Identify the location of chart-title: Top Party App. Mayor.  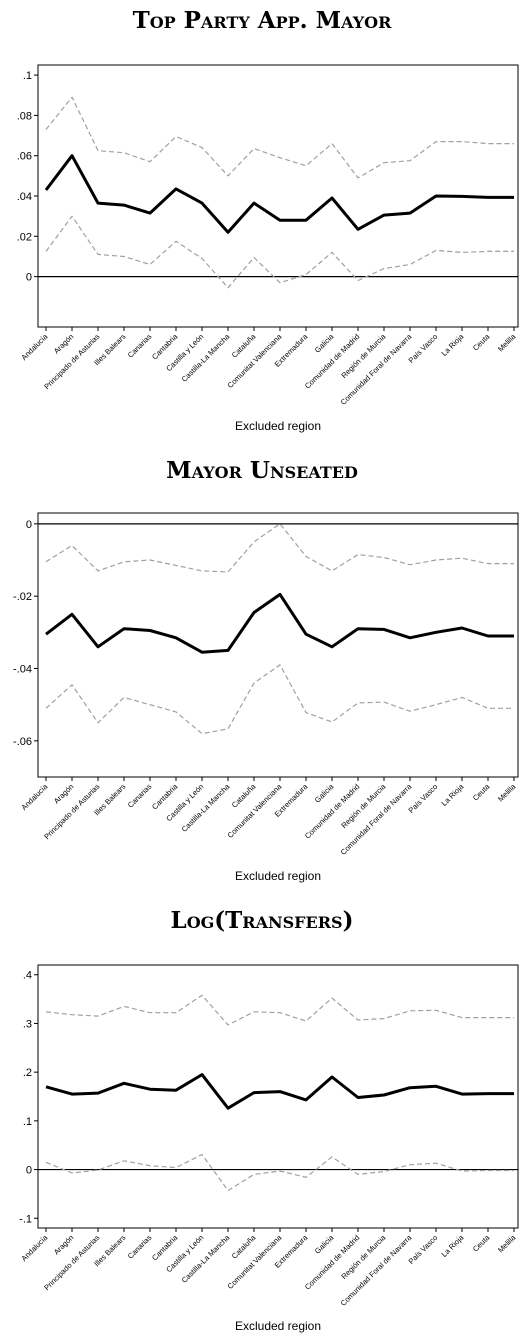
(263, 20).